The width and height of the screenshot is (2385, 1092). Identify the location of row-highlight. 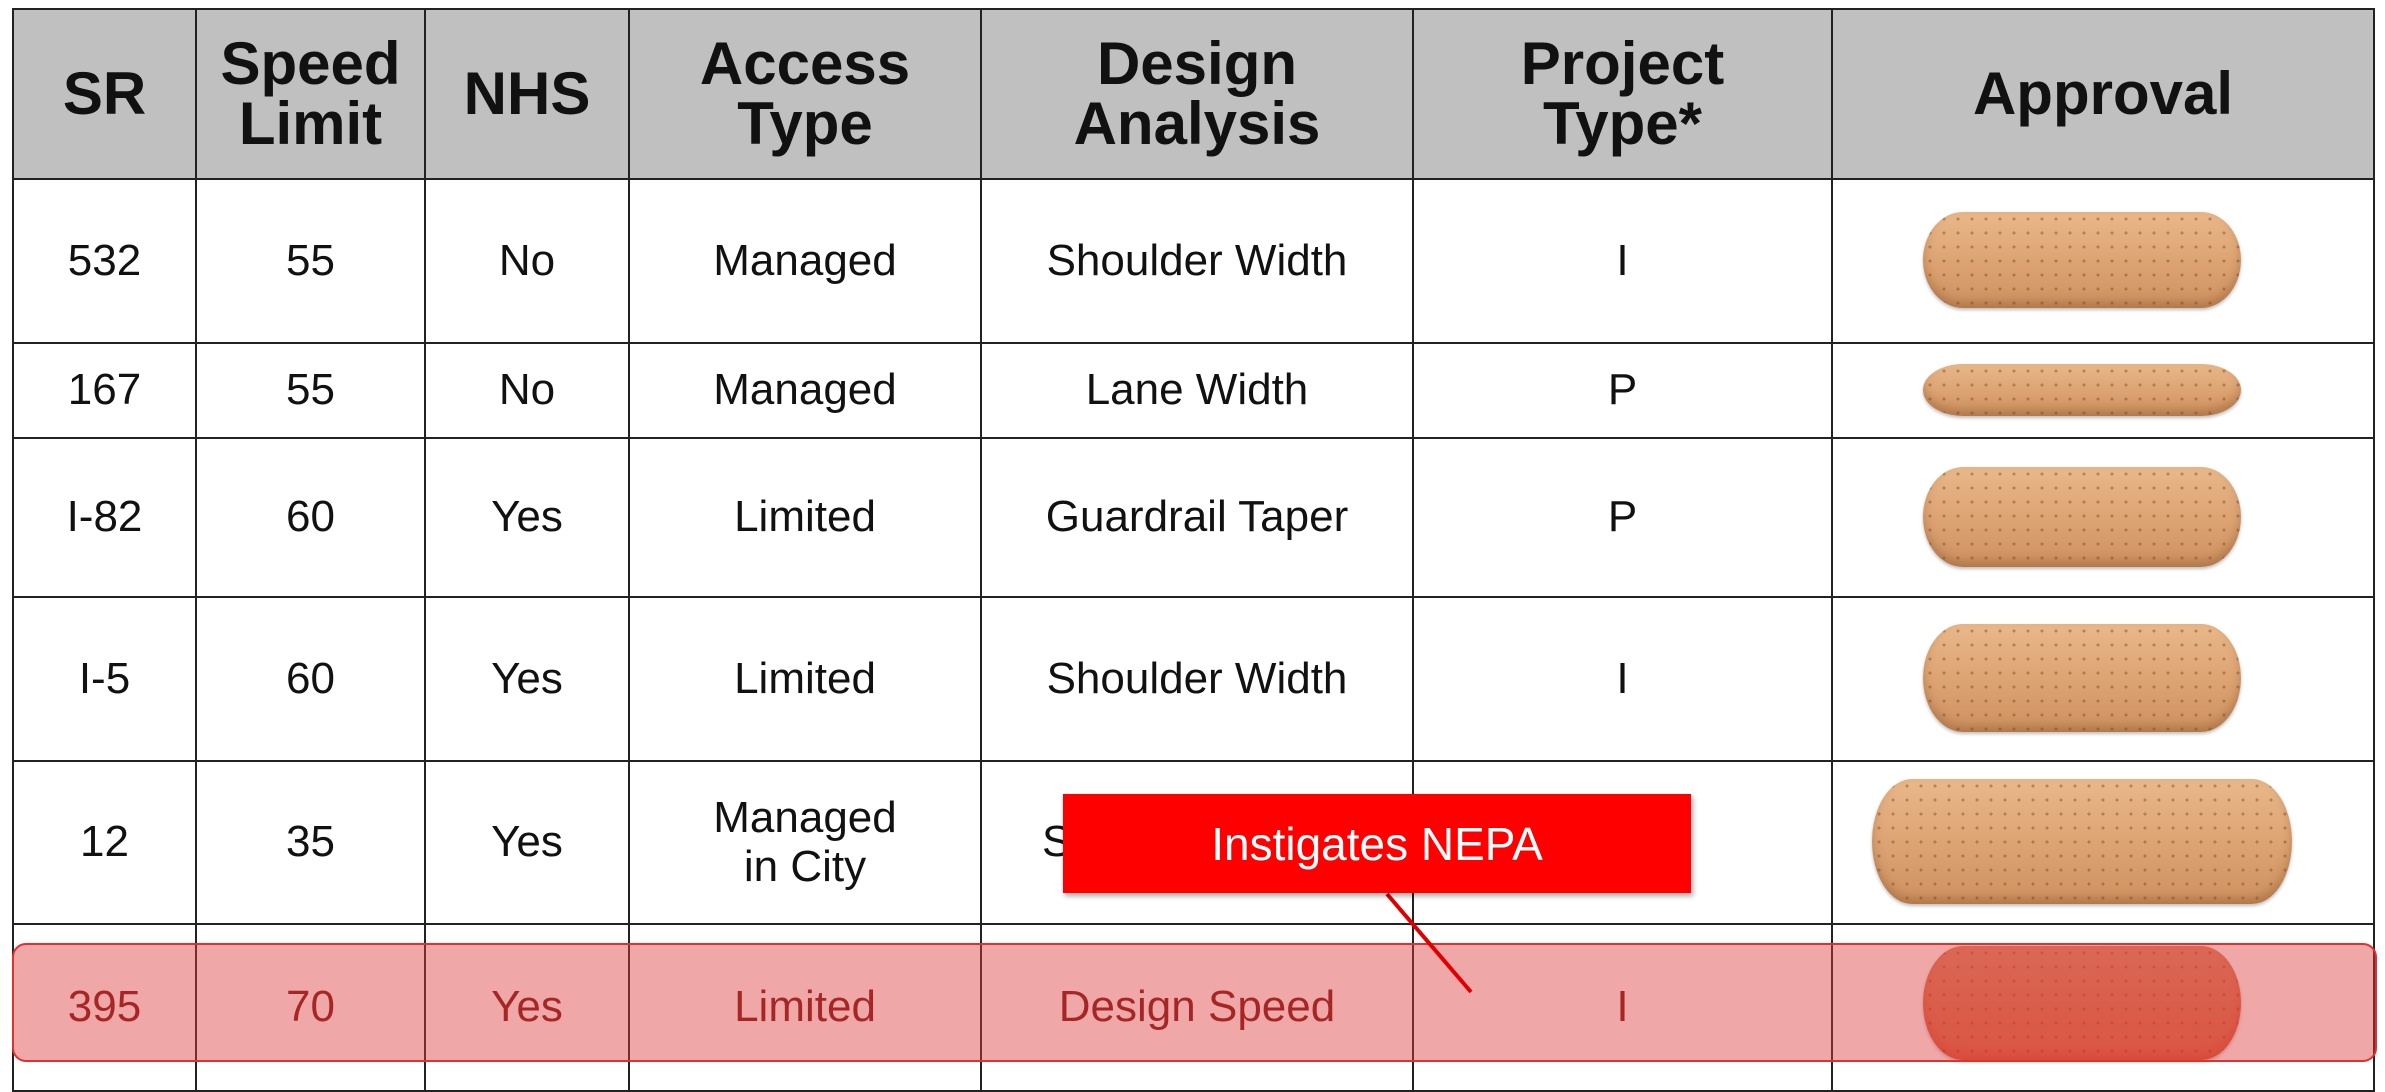
(1194, 1002).